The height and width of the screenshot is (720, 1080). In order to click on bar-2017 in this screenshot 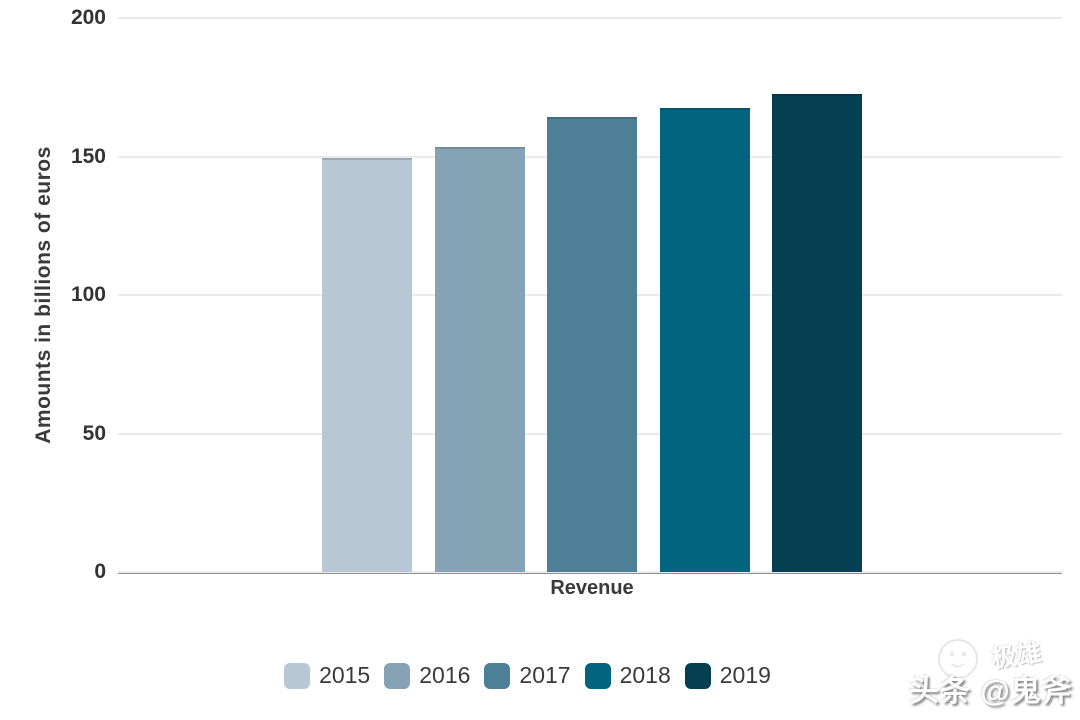, I will do `click(592, 344)`.